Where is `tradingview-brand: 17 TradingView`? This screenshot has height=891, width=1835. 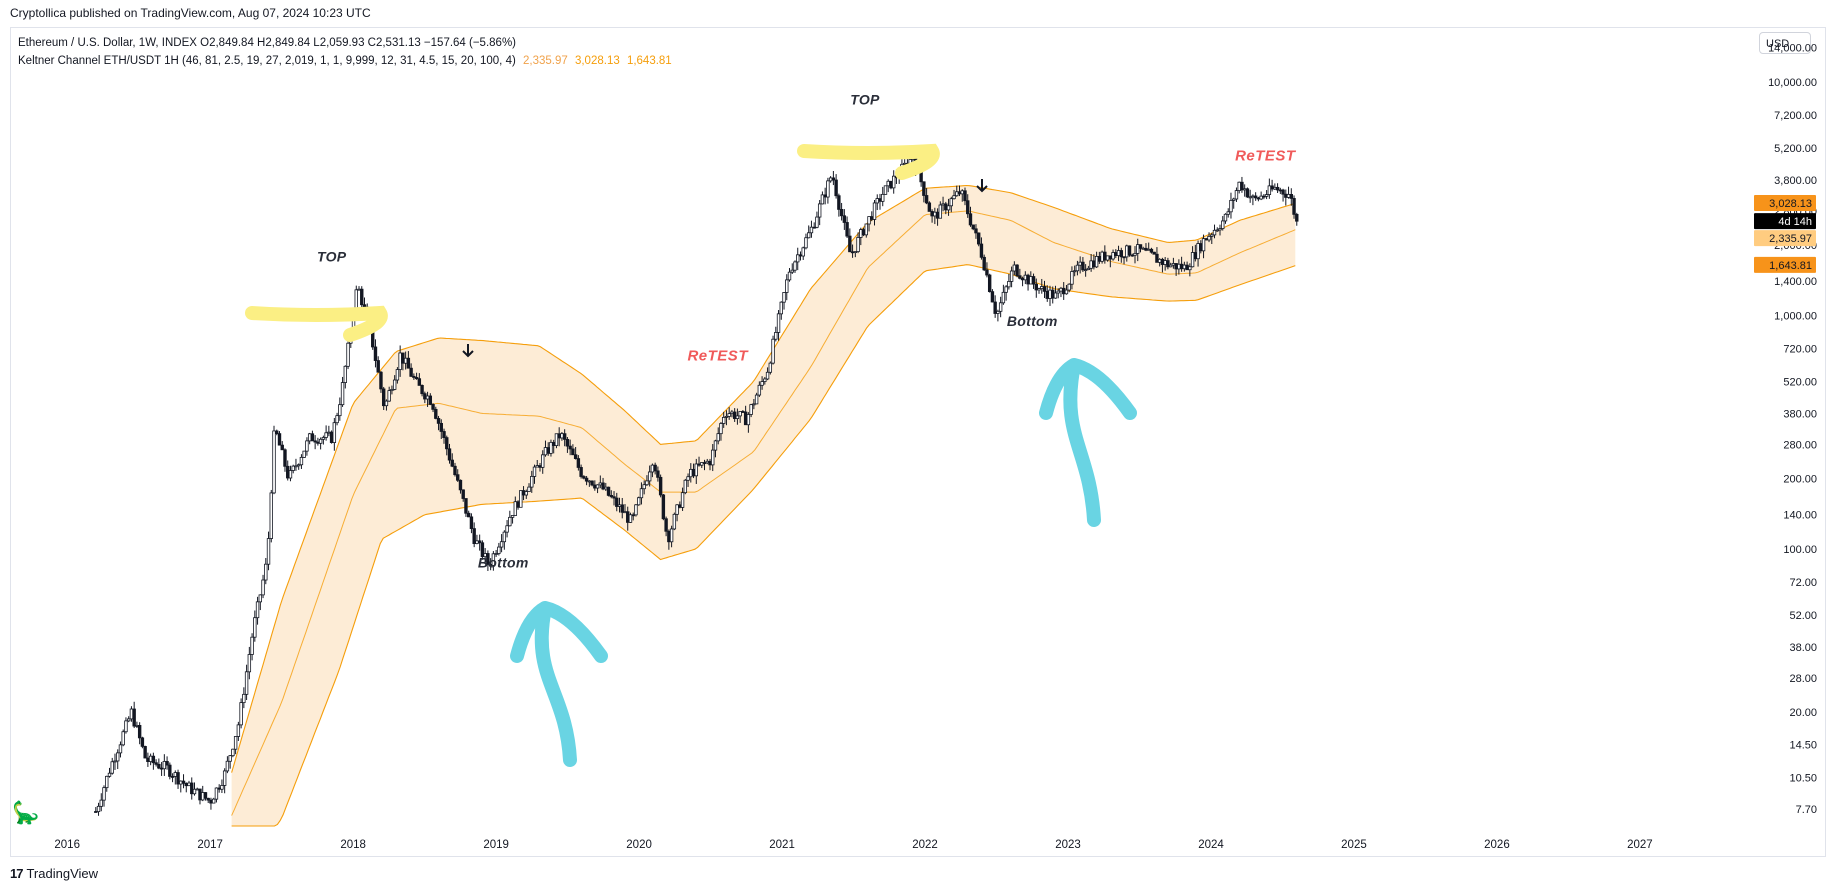 tradingview-brand: 17 TradingView is located at coordinates (54, 873).